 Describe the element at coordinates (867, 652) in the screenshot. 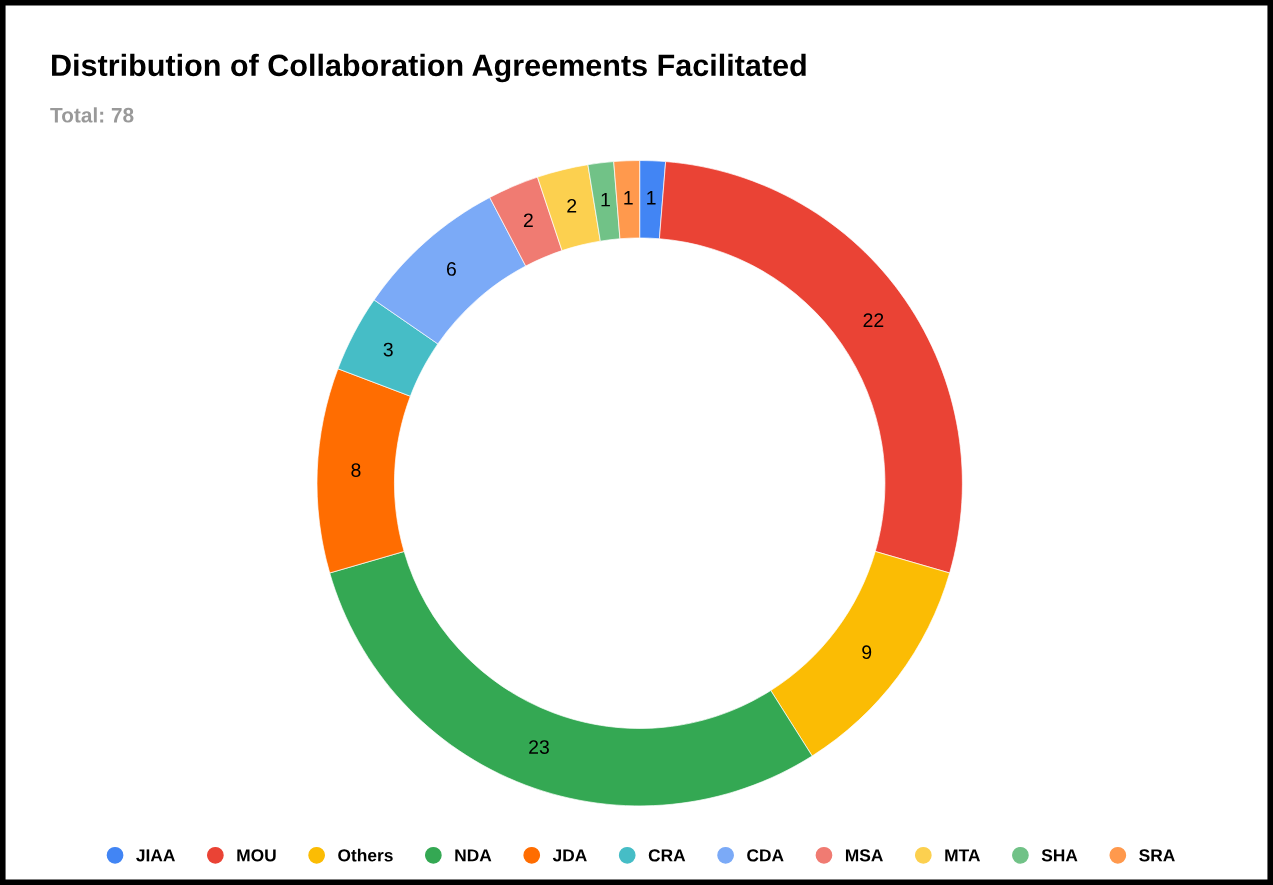

I see `data-label: 9` at that location.